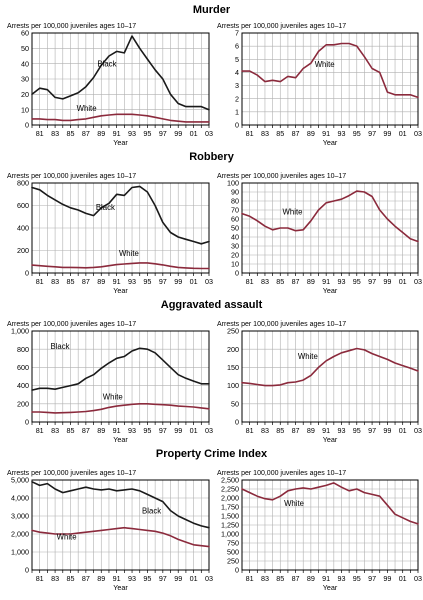 Image resolution: width=423 pixels, height=600 pixels. I want to click on robbery-left-ytick-label: 600, so click(23, 205).